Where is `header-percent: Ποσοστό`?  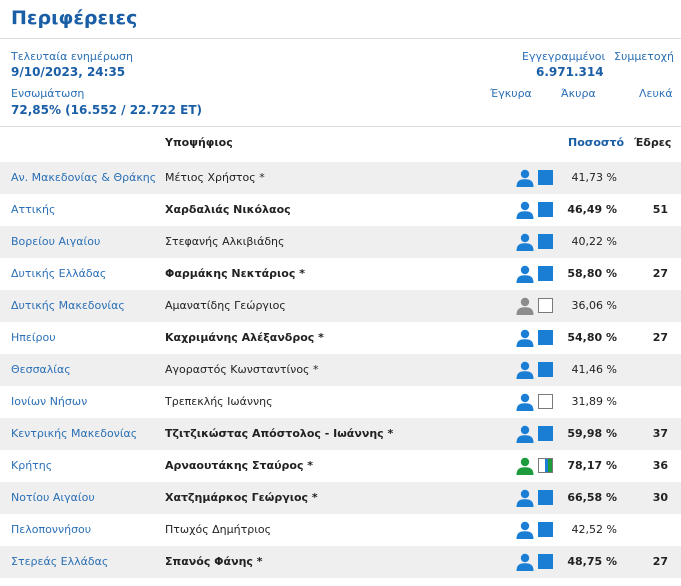
header-percent: Ποσοστό is located at coordinates (596, 142).